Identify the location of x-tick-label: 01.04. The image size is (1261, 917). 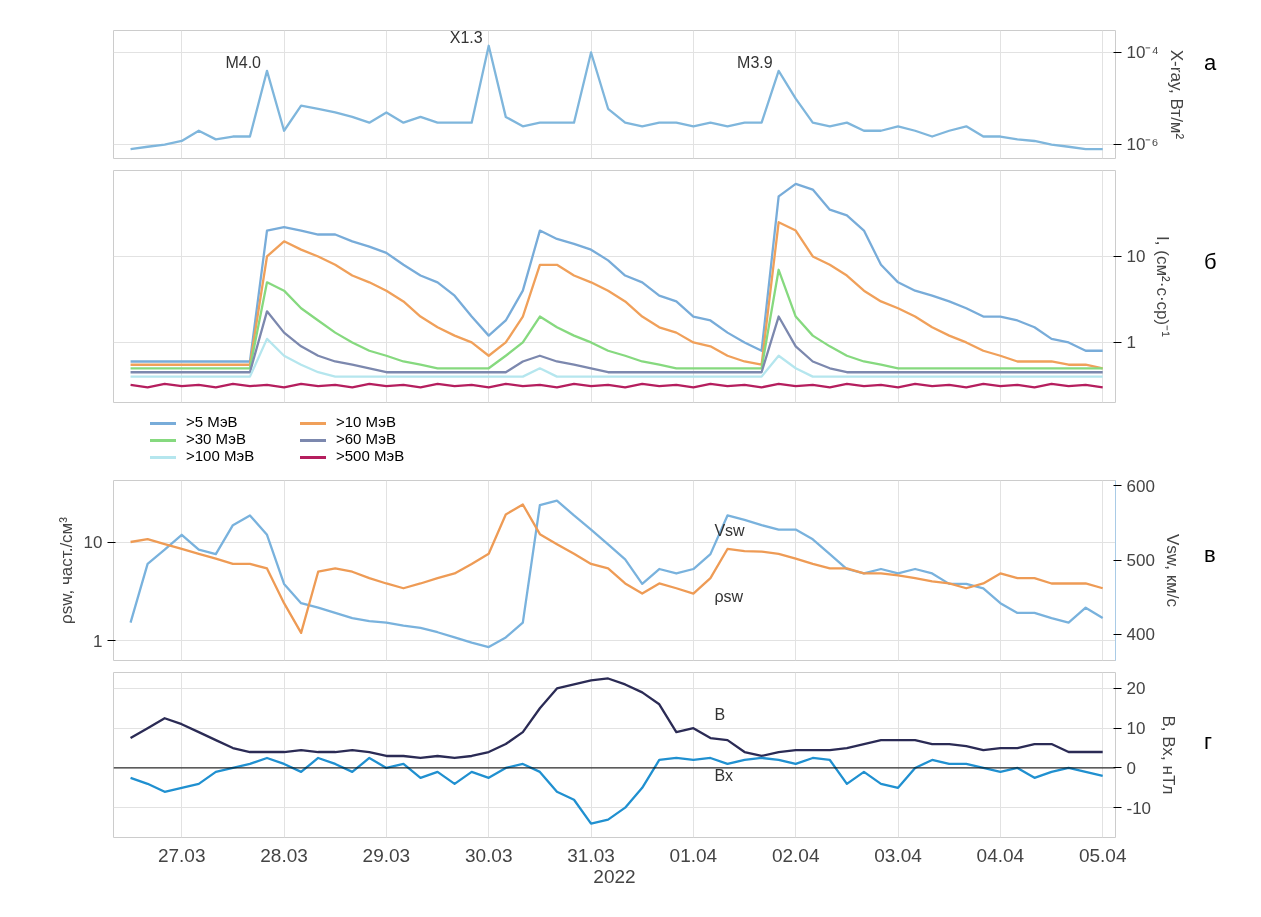
(693, 855).